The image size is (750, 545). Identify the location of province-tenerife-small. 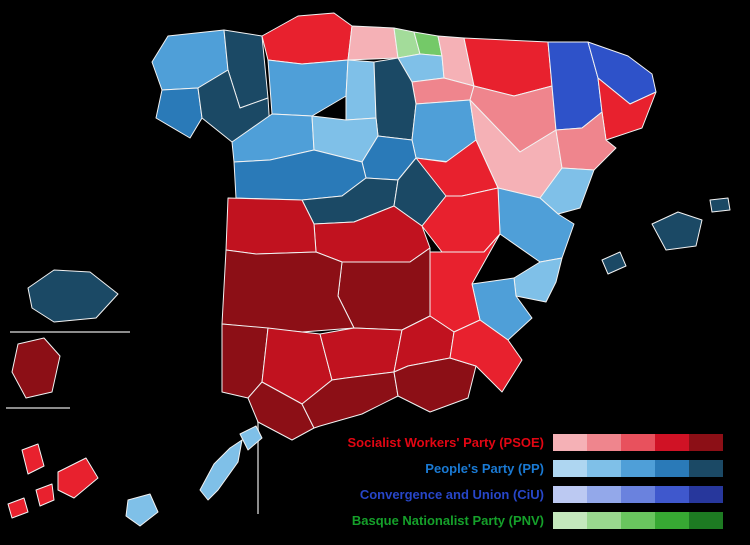
(78, 478).